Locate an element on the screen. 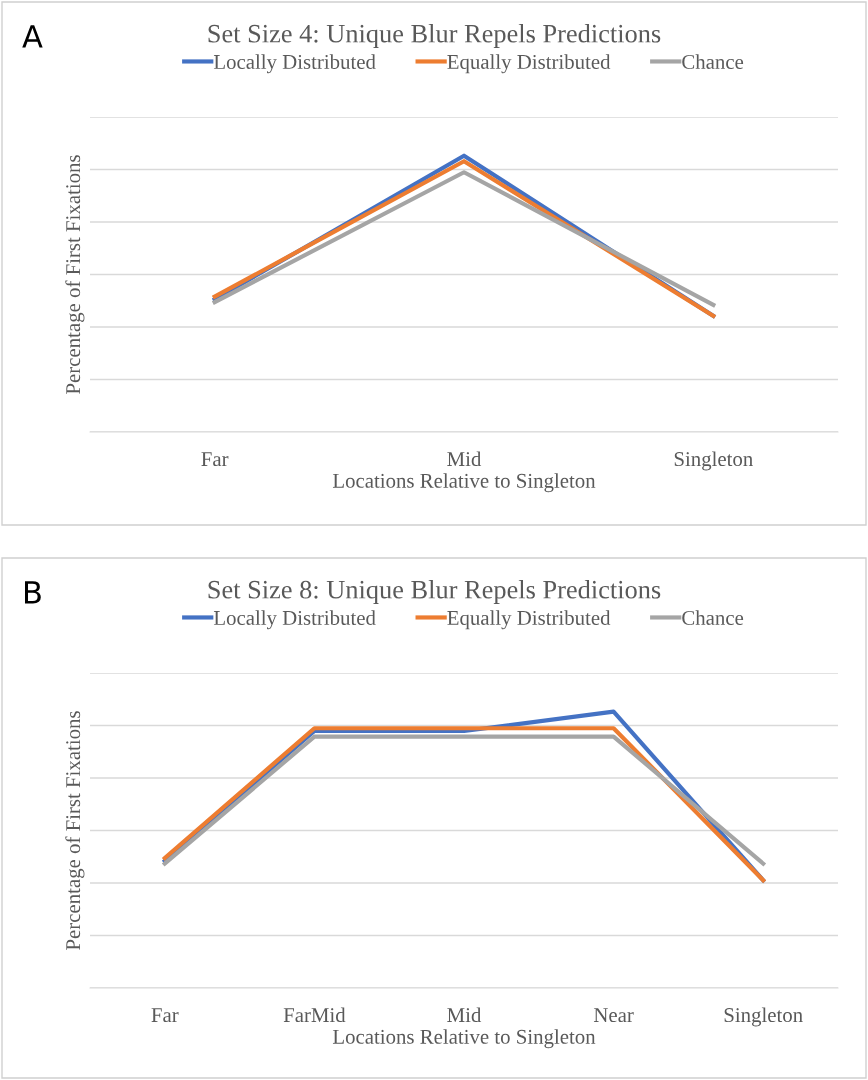  x-tick-label: Near is located at coordinates (613, 1015).